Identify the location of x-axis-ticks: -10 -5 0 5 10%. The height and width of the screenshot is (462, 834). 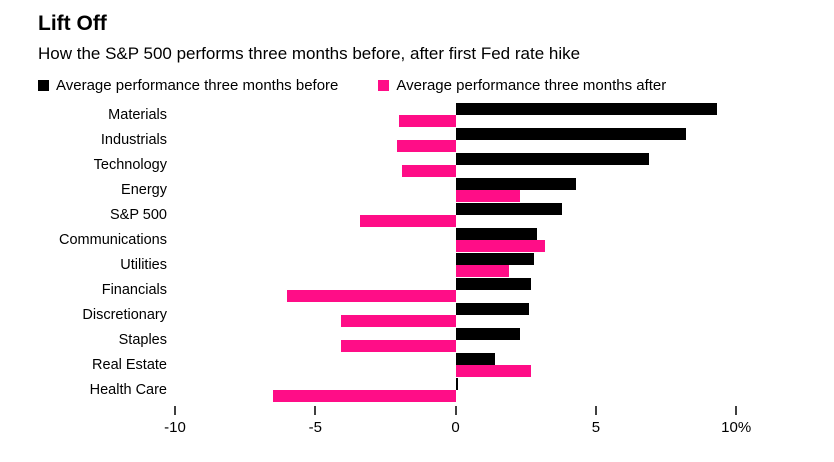
(458, 423).